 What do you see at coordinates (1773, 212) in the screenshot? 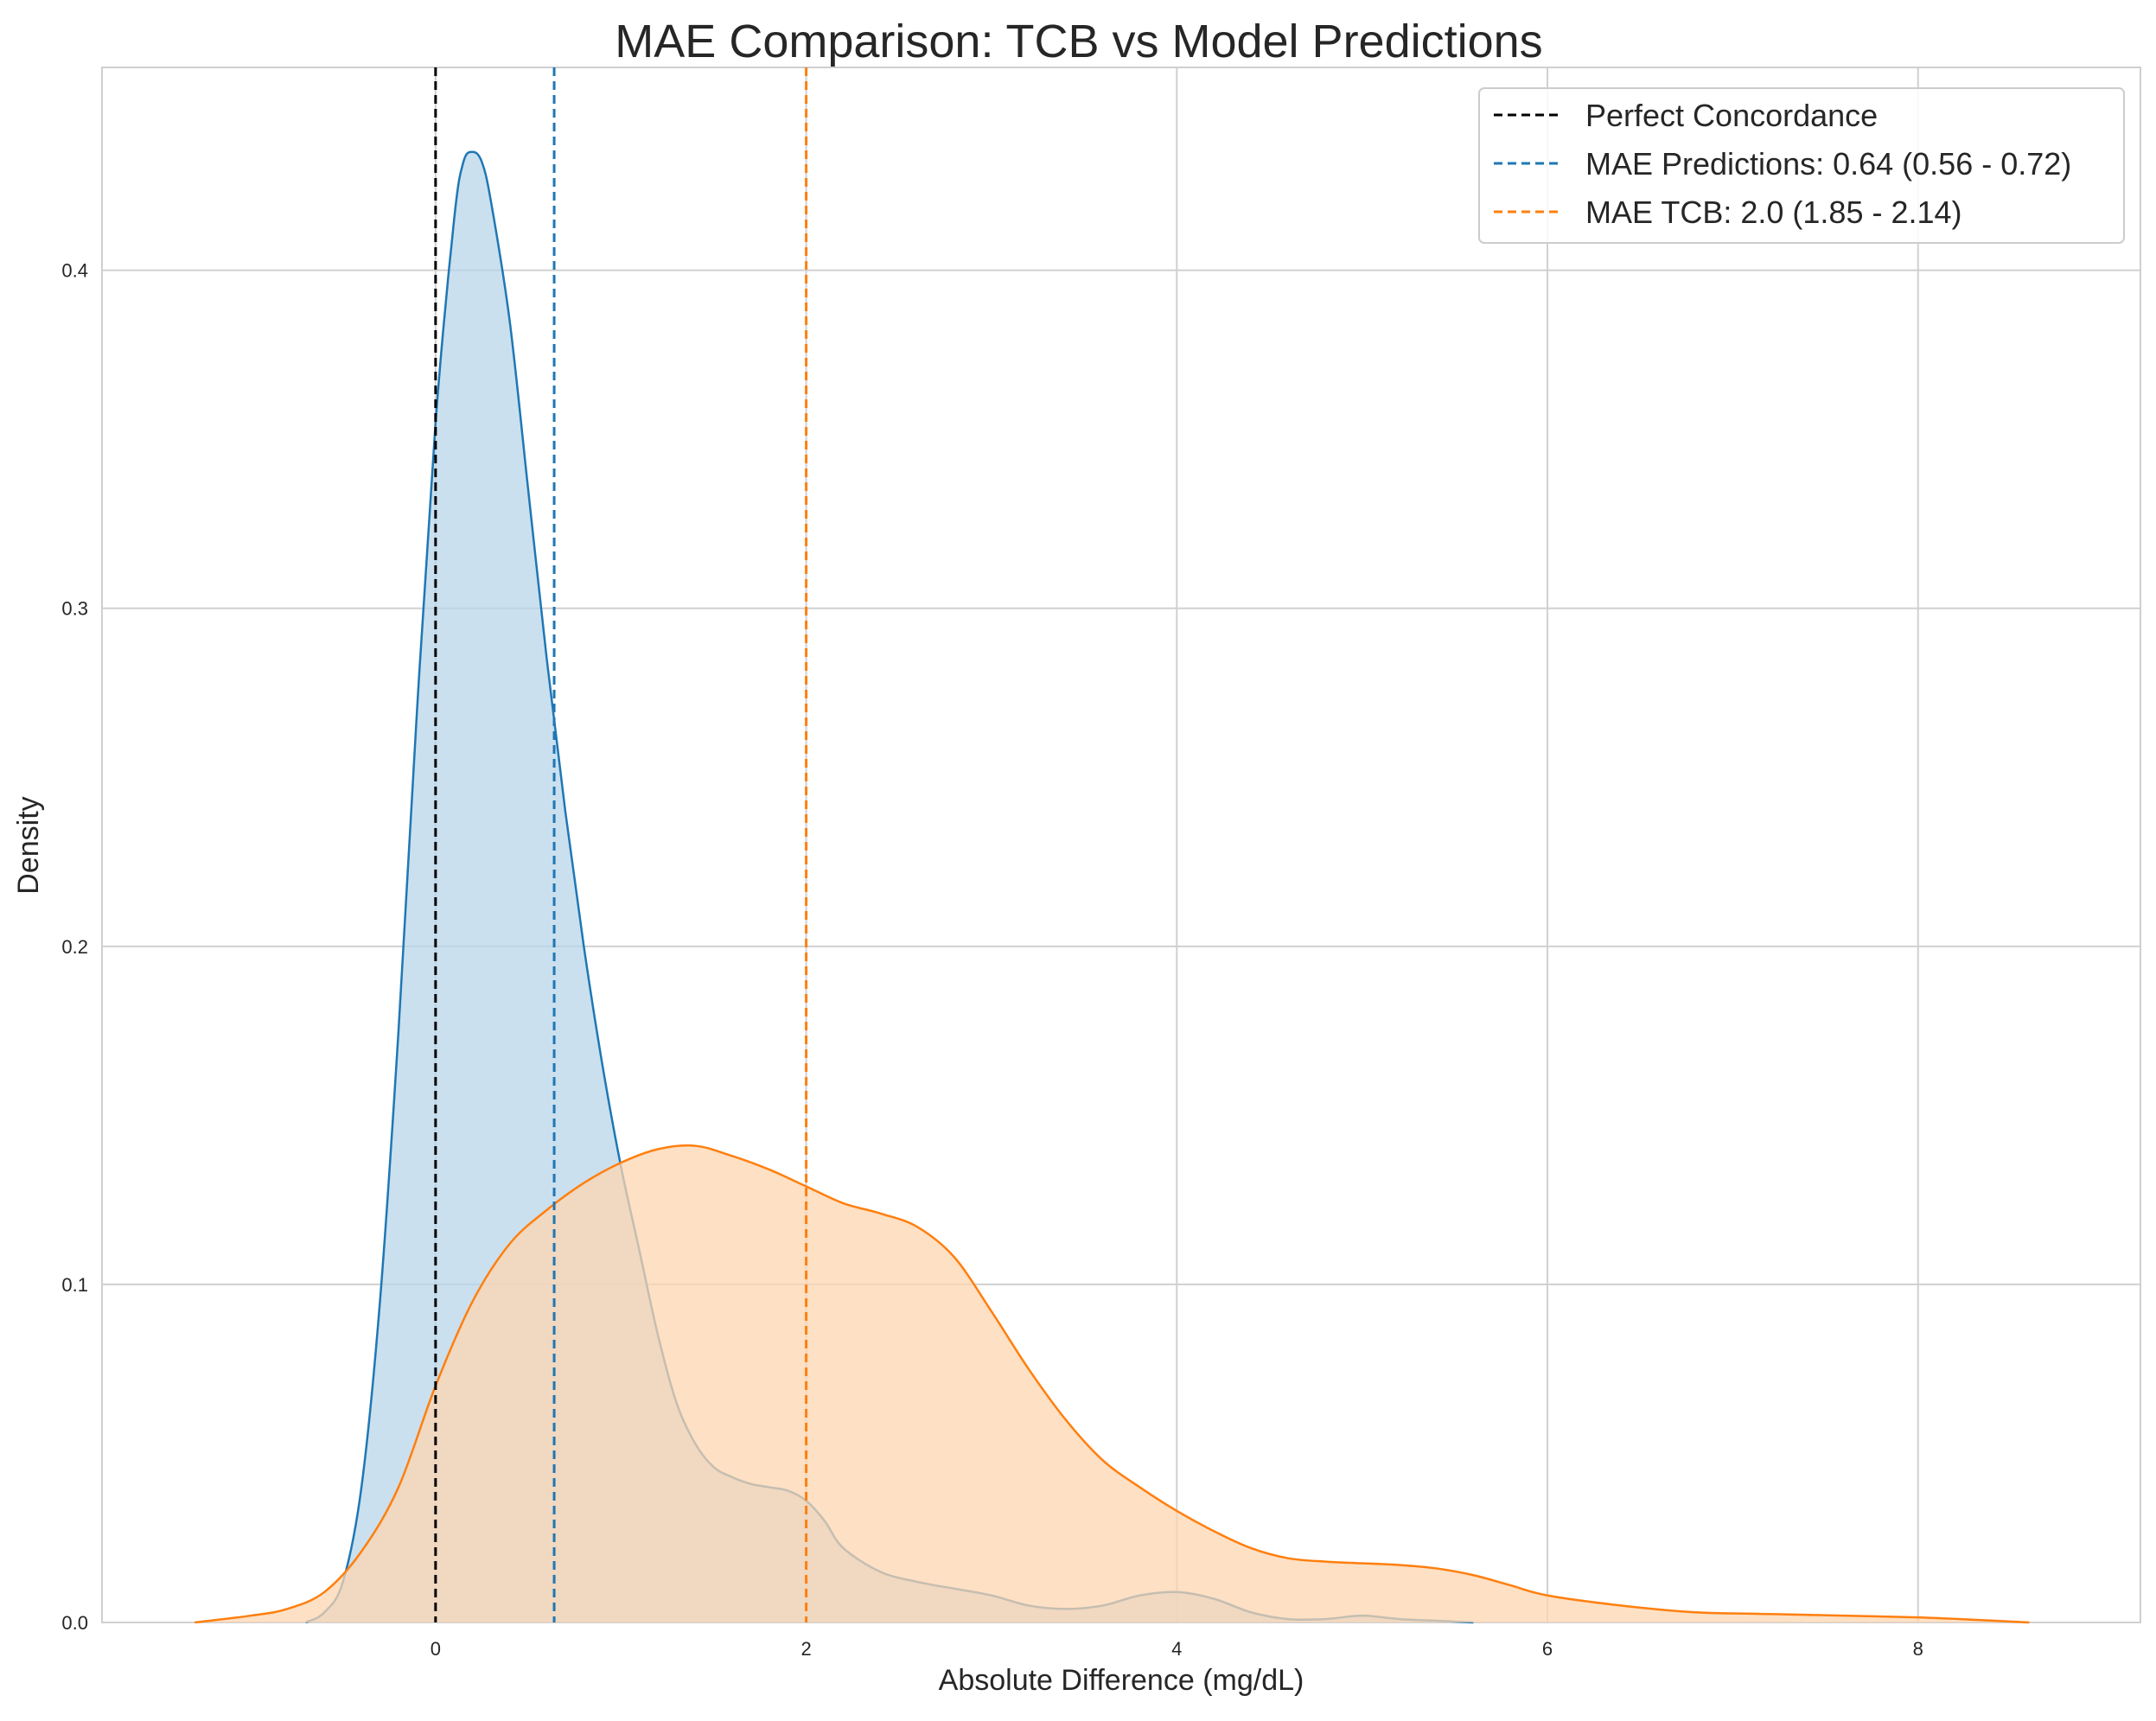
I see `legend-label-mae-tcb: MAE TCB: 2.0 (1.85 - 2.14)` at bounding box center [1773, 212].